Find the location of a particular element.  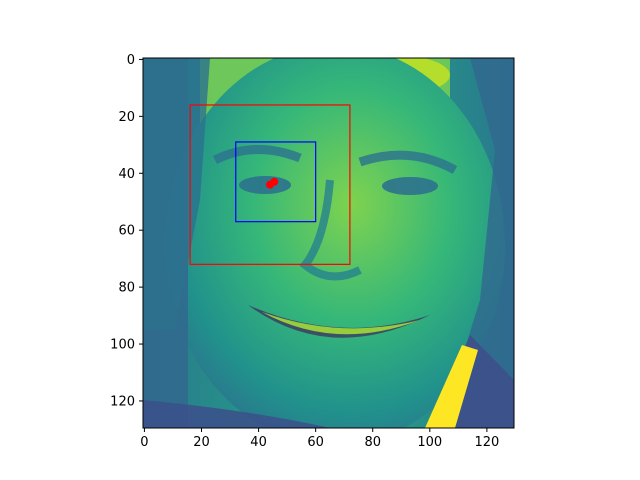

face-bounding-box is located at coordinates (270, 184).